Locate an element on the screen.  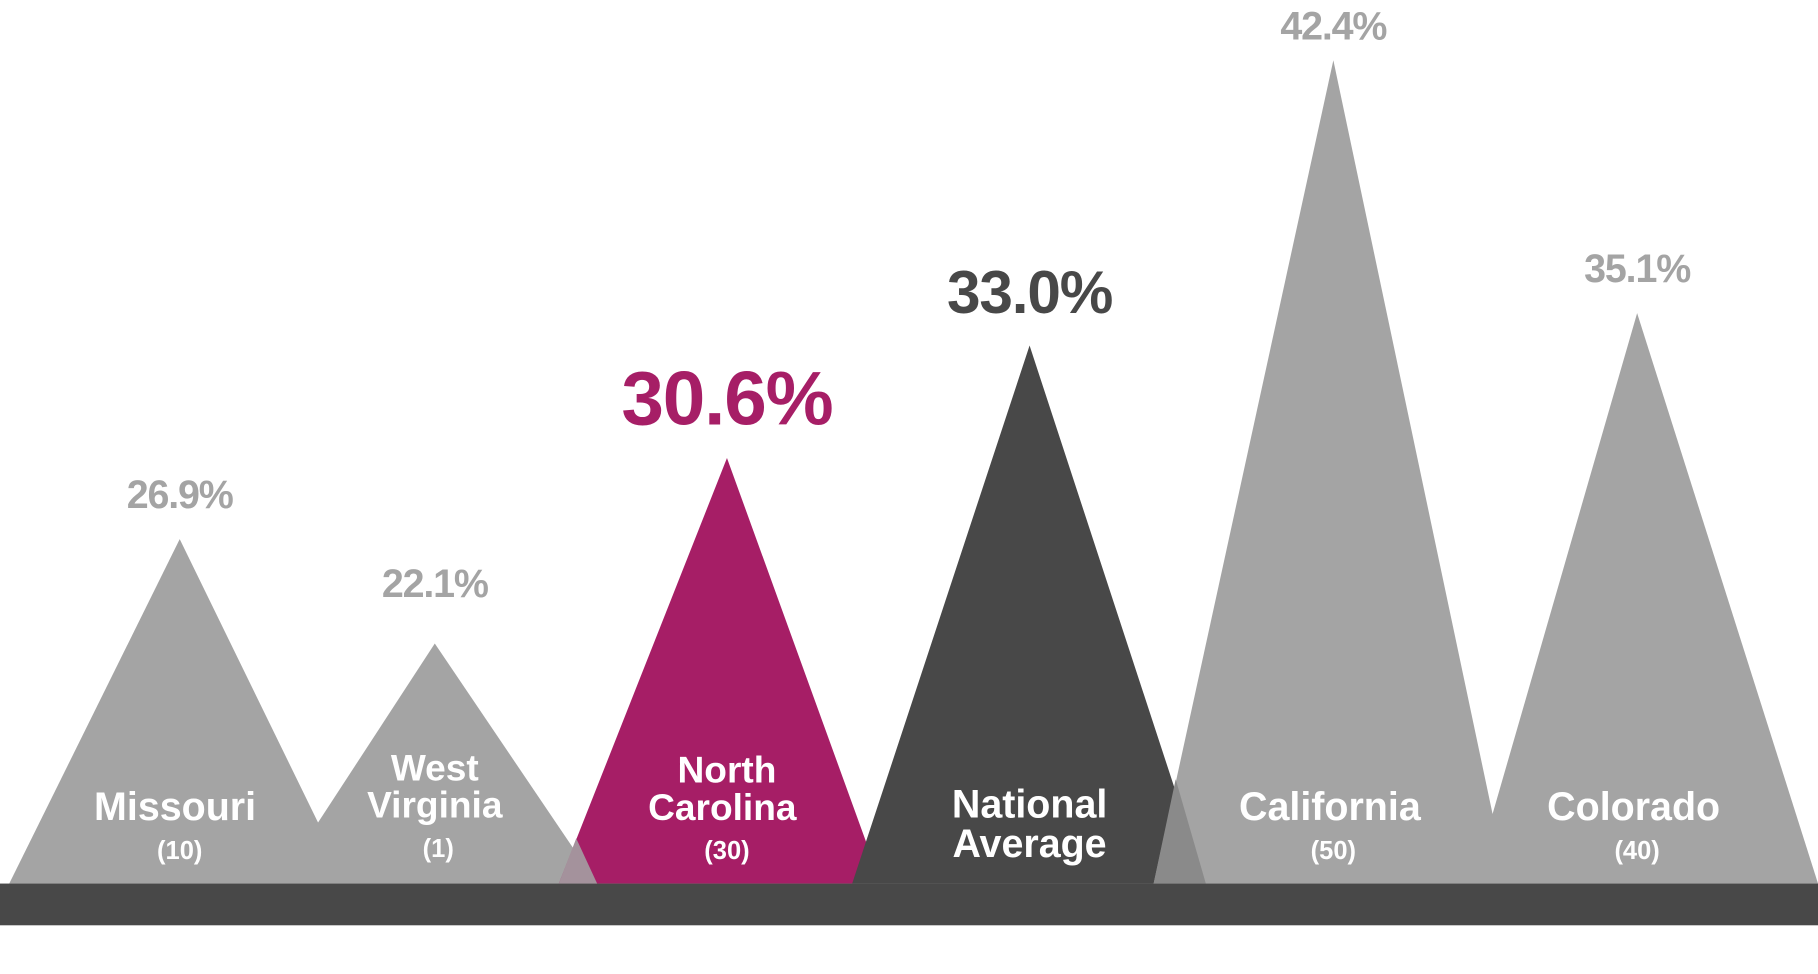
name-label-colorado: Colorado is located at coordinates (1633, 807).